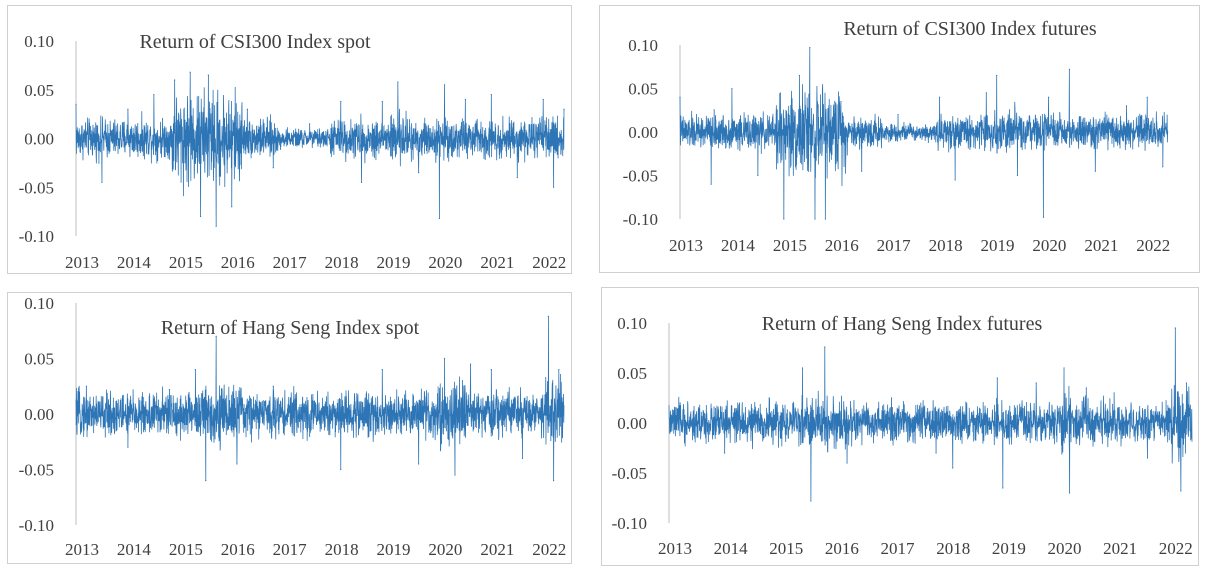  Describe the element at coordinates (290, 328) in the screenshot. I see `chart-title: Return of Hang Seng Index spot` at that location.